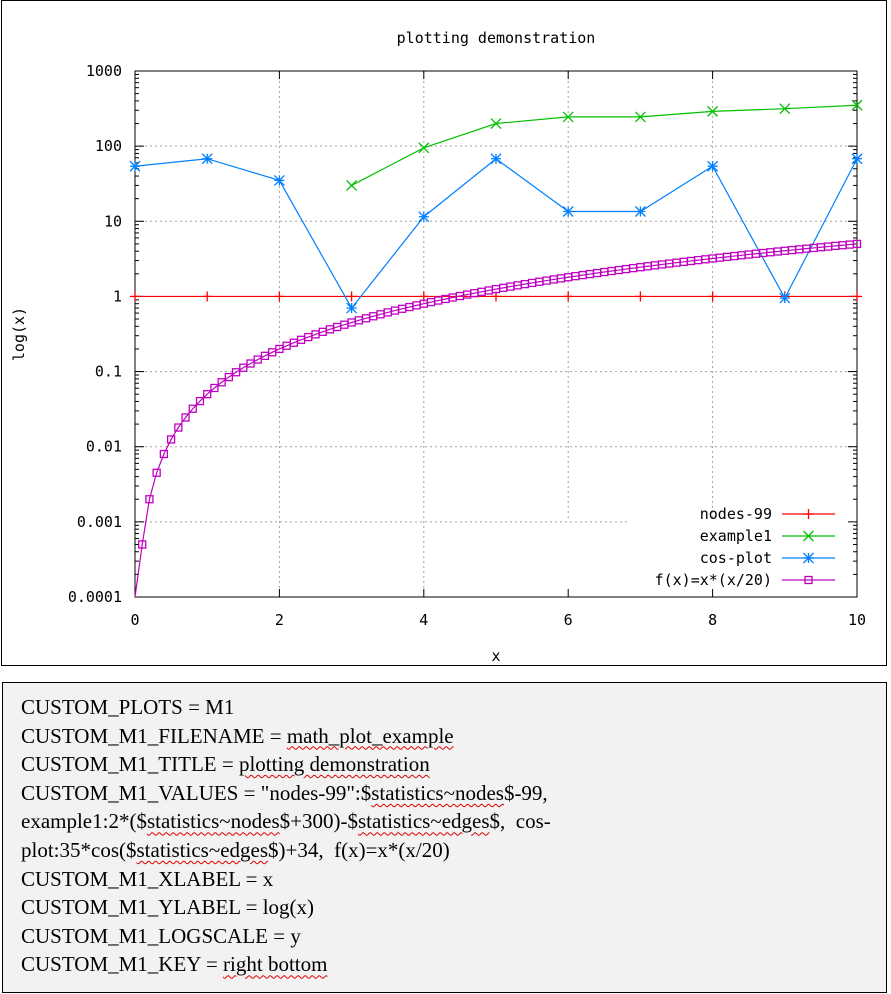 The width and height of the screenshot is (891, 994). Describe the element at coordinates (359, 849) in the screenshot. I see `config-text: $)+34, f(x)=x*(x/20)` at that location.